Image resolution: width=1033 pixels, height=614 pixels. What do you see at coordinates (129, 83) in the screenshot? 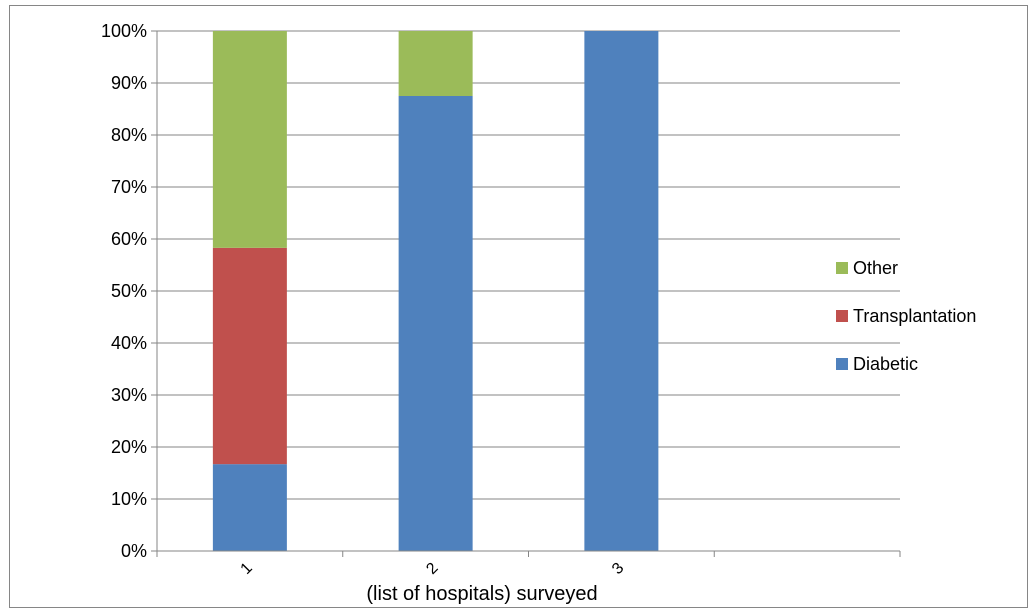
I see `y-tick-label: 90%` at bounding box center [129, 83].